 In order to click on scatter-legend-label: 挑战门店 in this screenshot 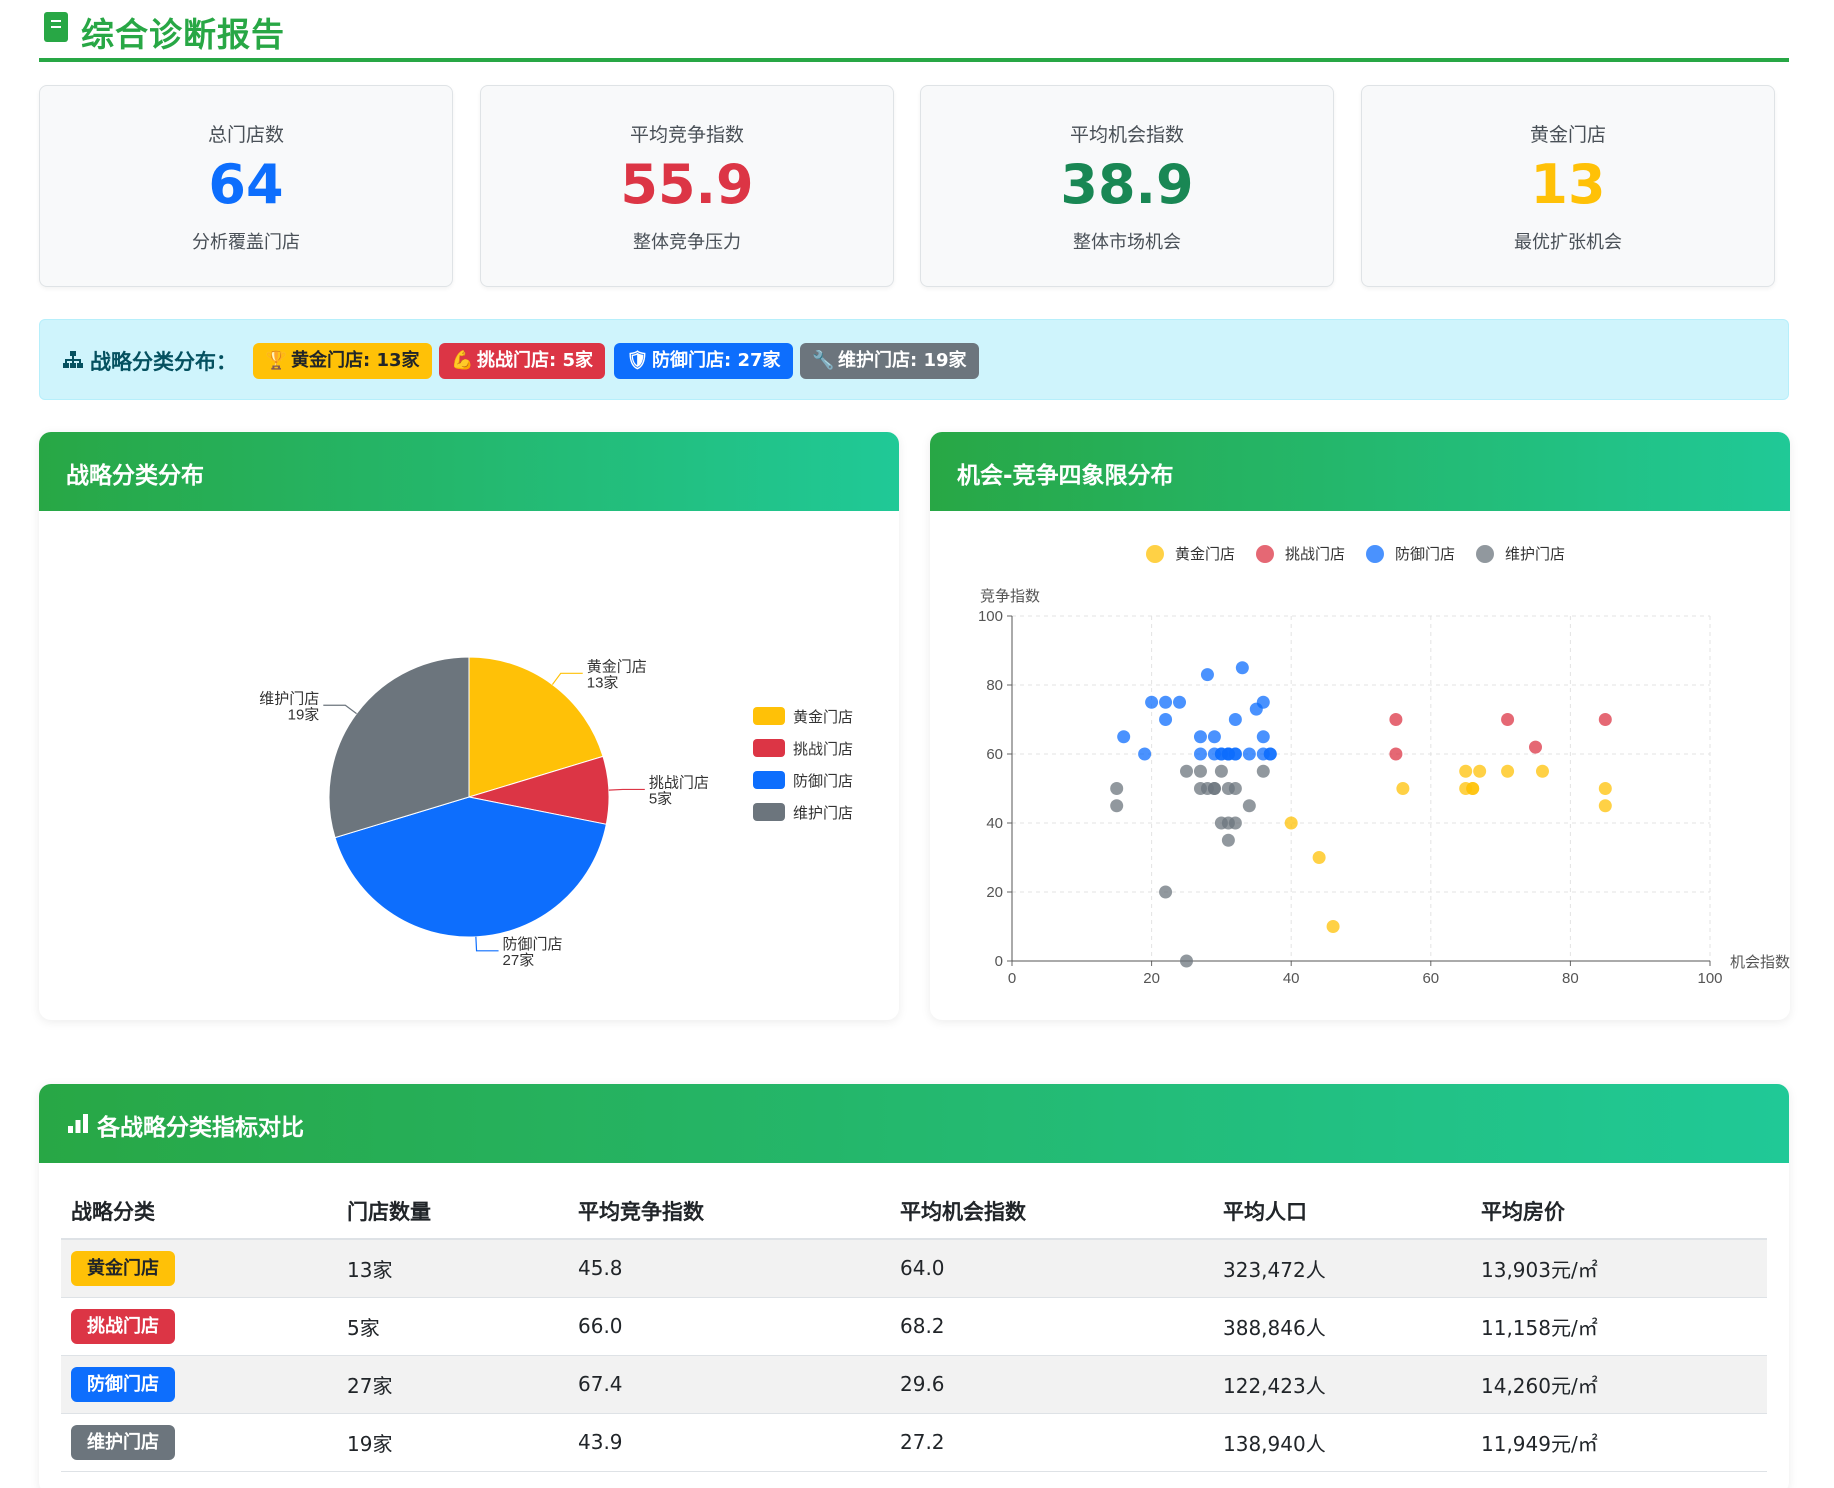, I will do `click(1315, 554)`.